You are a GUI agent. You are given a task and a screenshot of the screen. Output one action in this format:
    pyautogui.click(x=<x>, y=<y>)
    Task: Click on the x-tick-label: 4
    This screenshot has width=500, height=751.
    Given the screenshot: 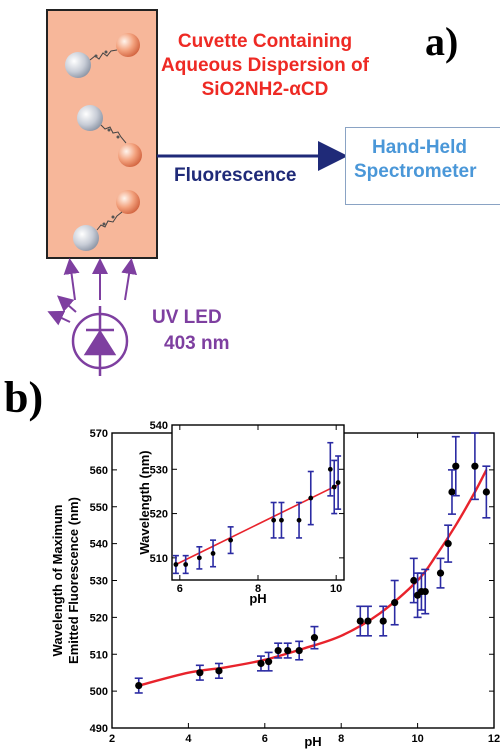 What is the action you would take?
    pyautogui.click(x=188, y=739)
    